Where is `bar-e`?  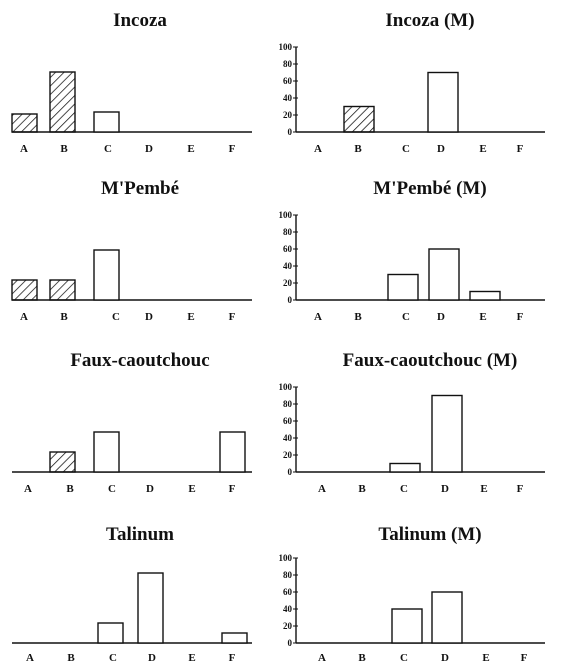 bar-e is located at coordinates (485, 295).